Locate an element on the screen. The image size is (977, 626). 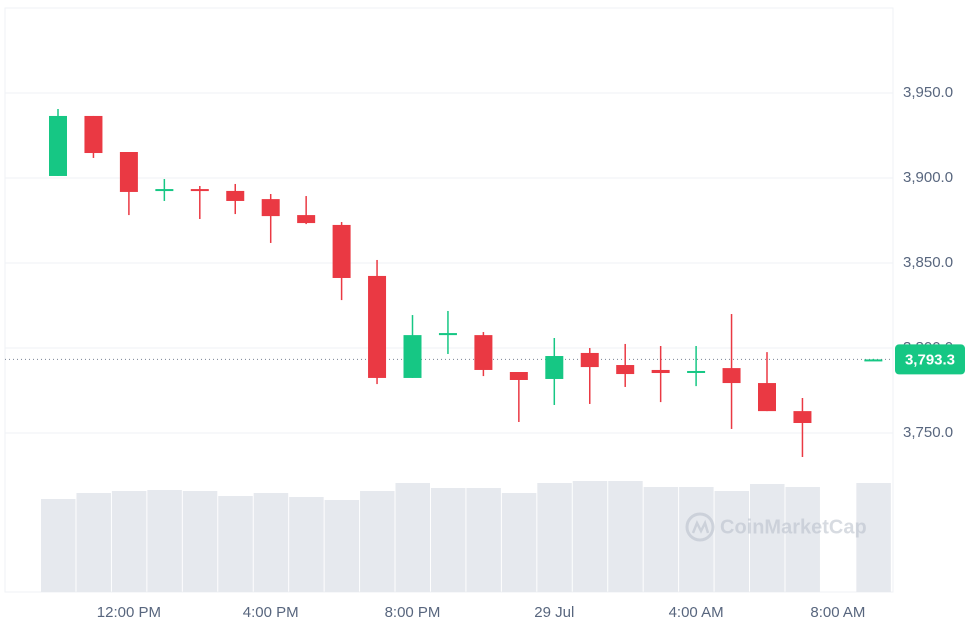
x-tick-label: 8:00 AM is located at coordinates (837, 612).